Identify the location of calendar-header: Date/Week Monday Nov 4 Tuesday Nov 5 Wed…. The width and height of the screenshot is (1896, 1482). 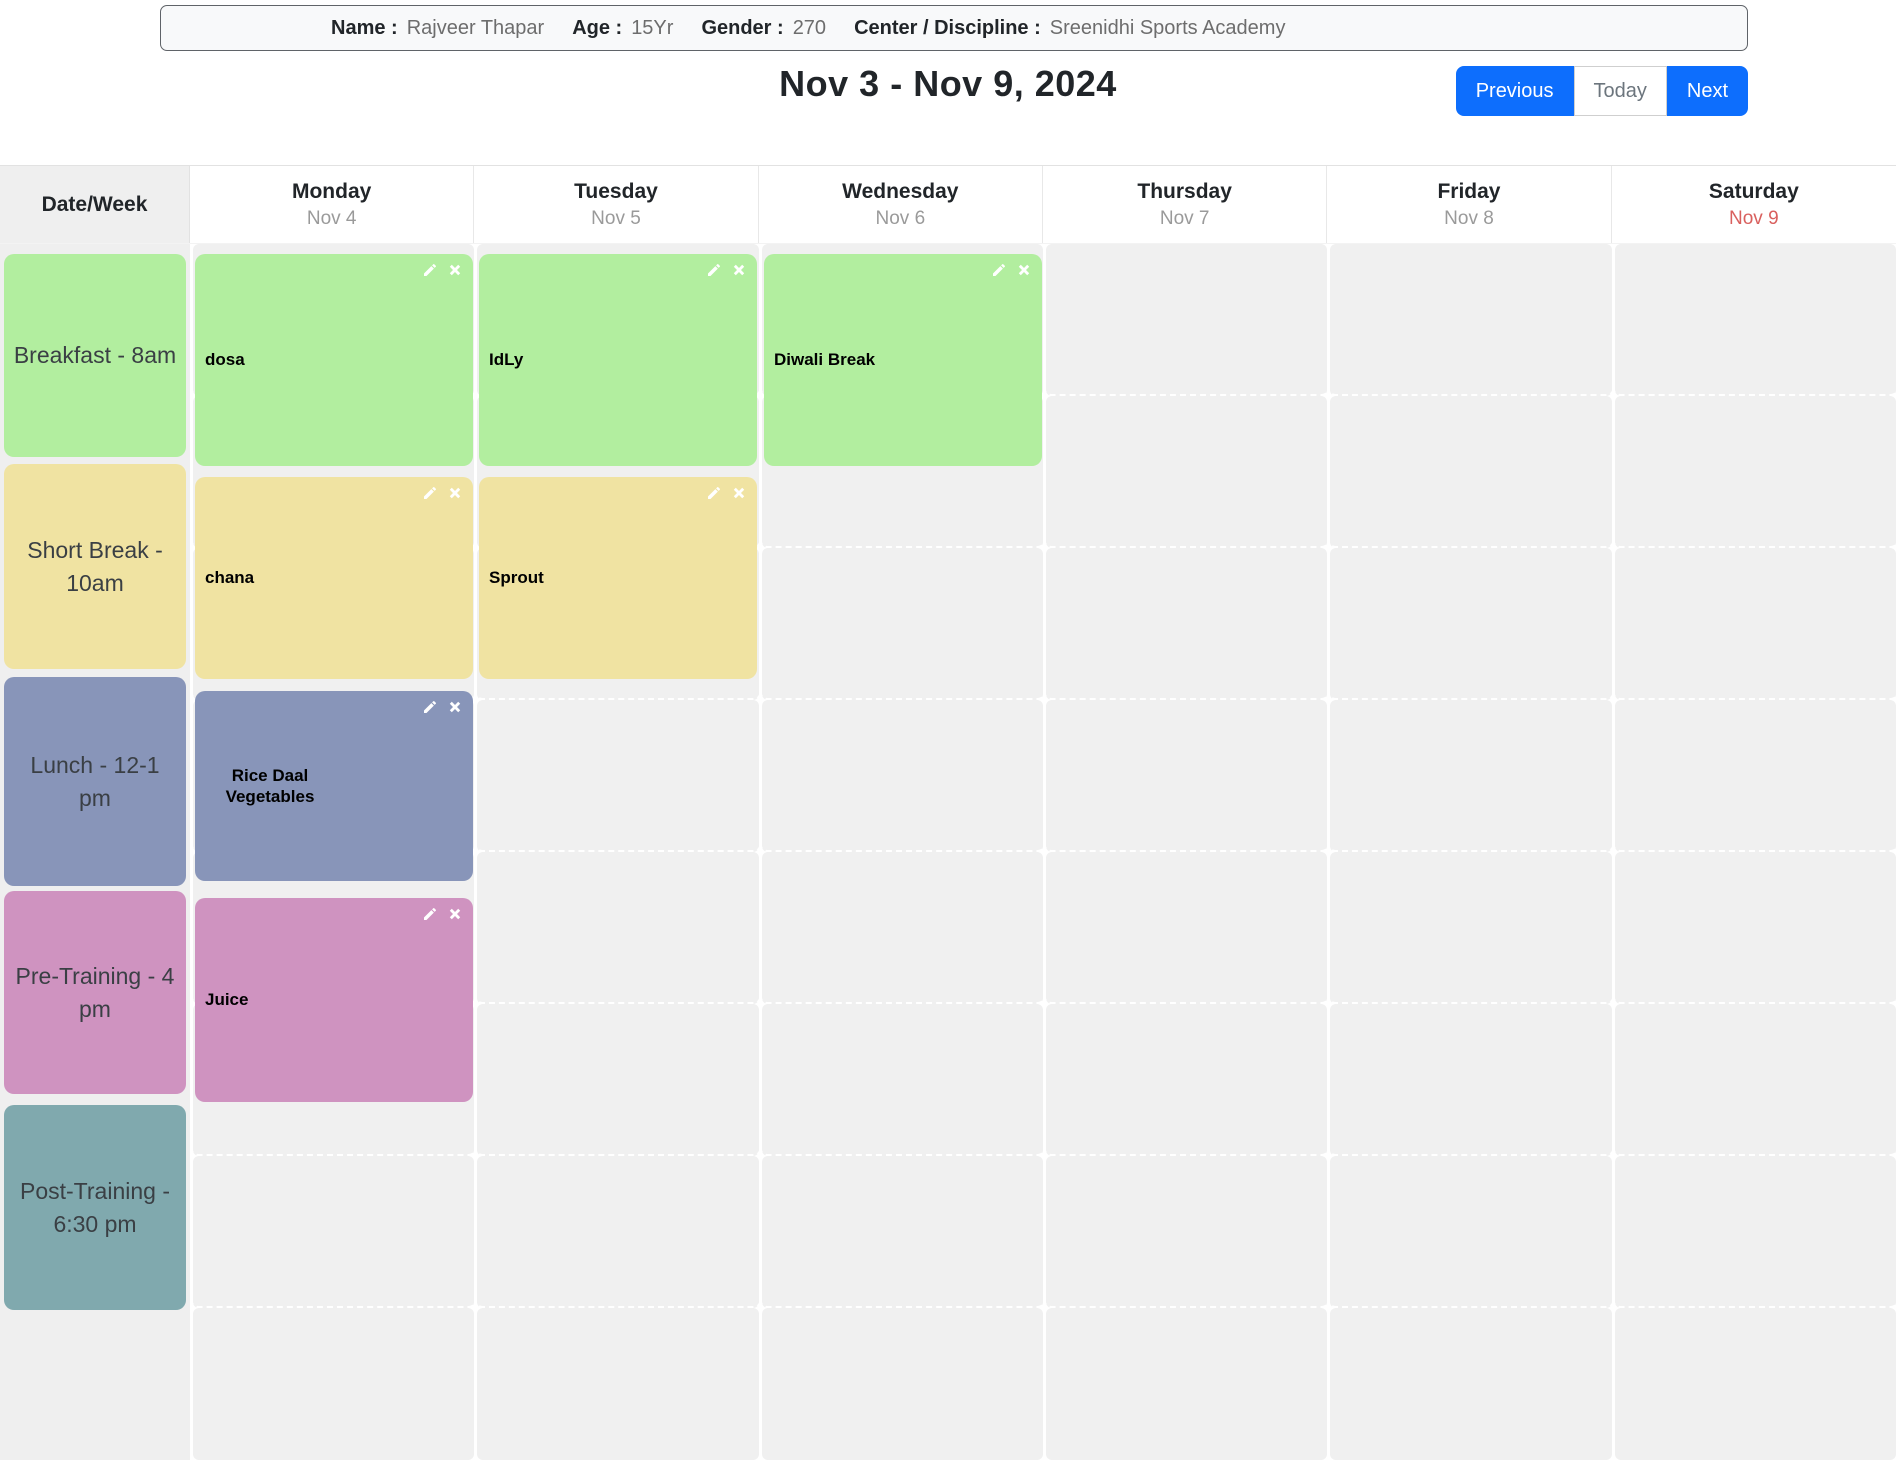
(948, 204).